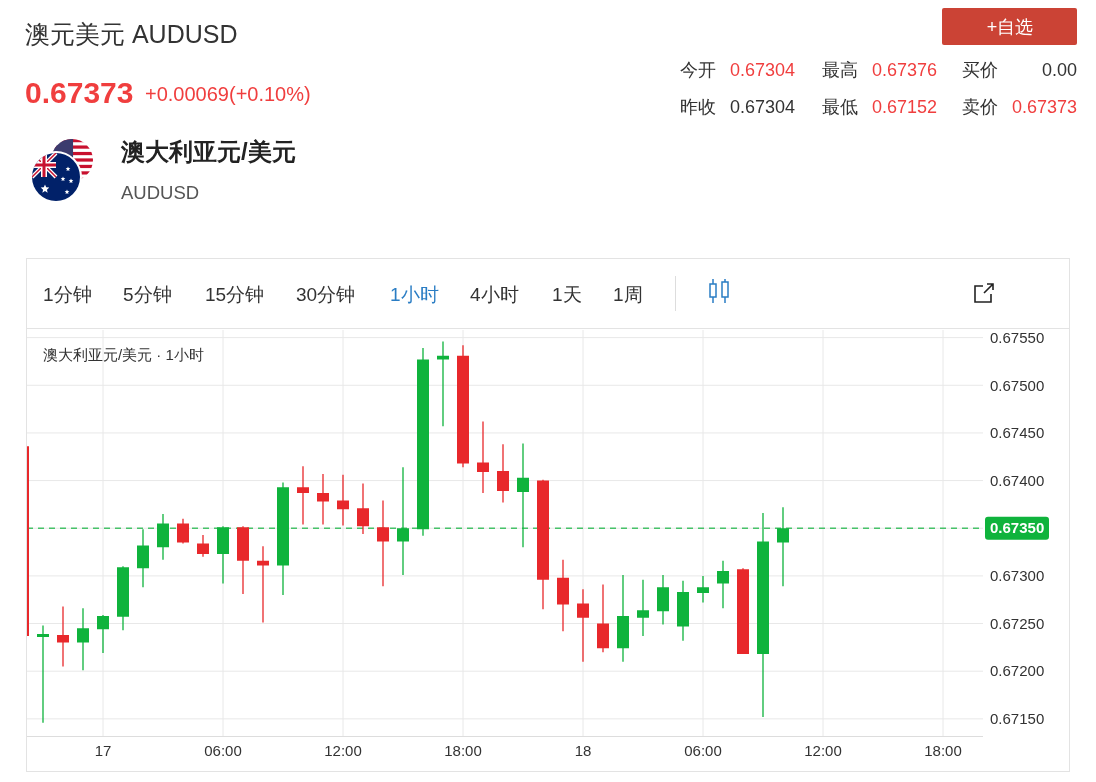 The width and height of the screenshot is (1096, 782). What do you see at coordinates (698, 70) in the screenshot?
I see `text: 今开` at bounding box center [698, 70].